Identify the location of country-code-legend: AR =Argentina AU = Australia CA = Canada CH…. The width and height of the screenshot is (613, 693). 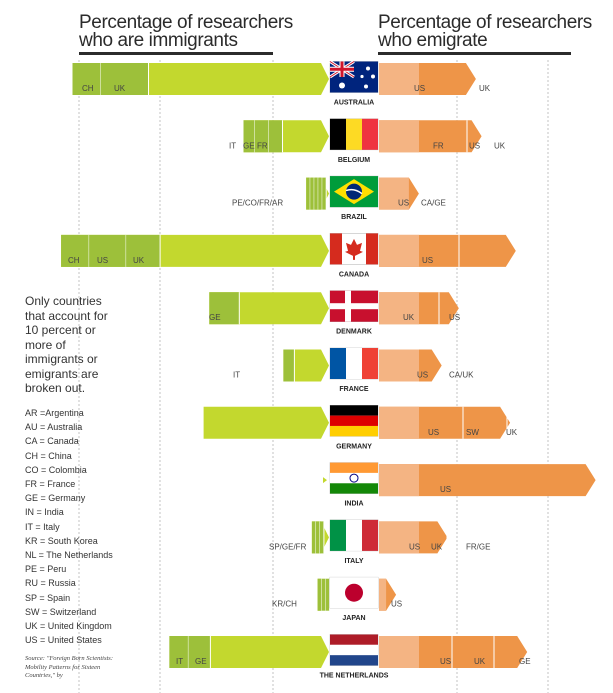
(69, 526).